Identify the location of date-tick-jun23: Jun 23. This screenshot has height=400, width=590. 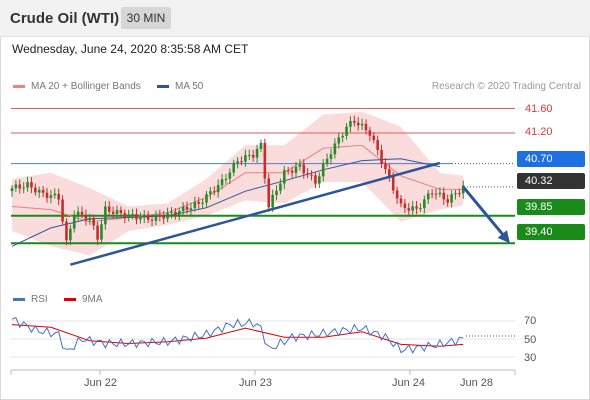
(256, 383).